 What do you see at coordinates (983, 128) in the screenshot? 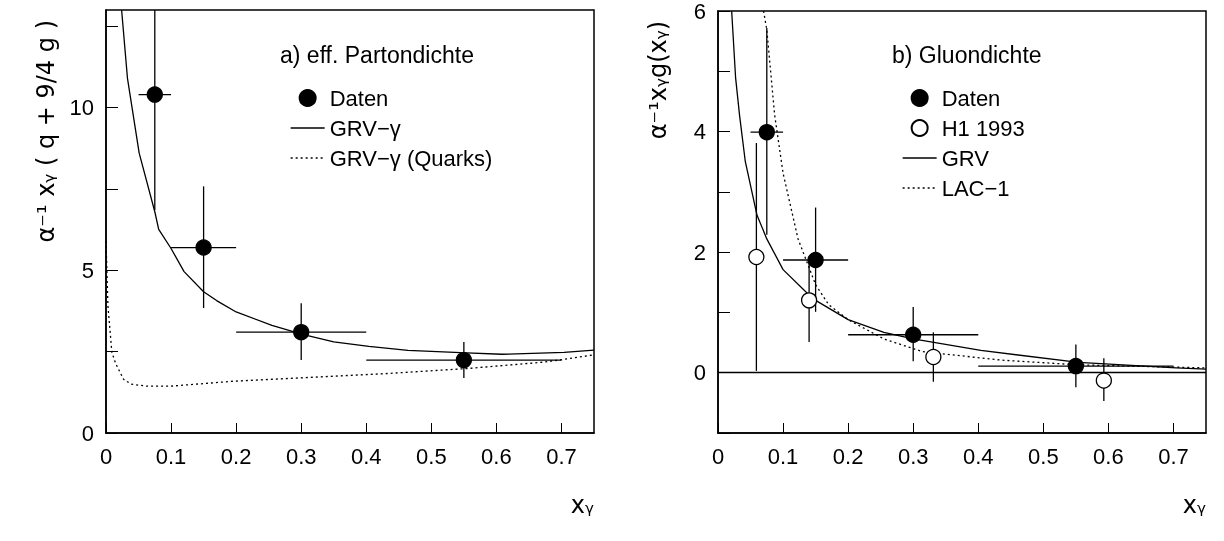
I see `legend-label: H1 1993` at bounding box center [983, 128].